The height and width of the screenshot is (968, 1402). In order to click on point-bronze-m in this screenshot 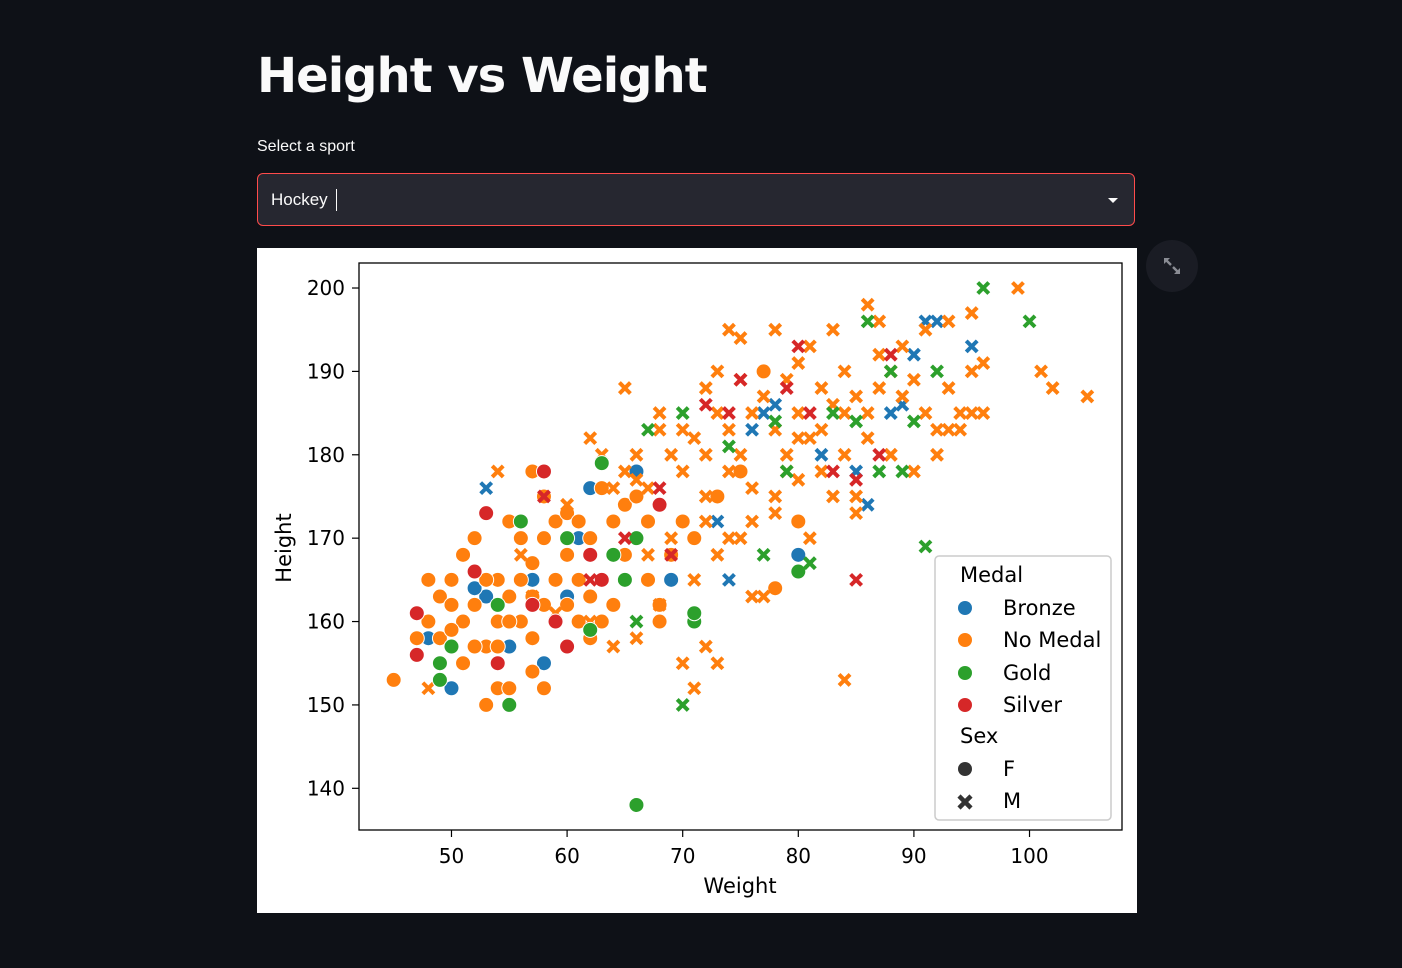, I will do `click(717, 521)`.